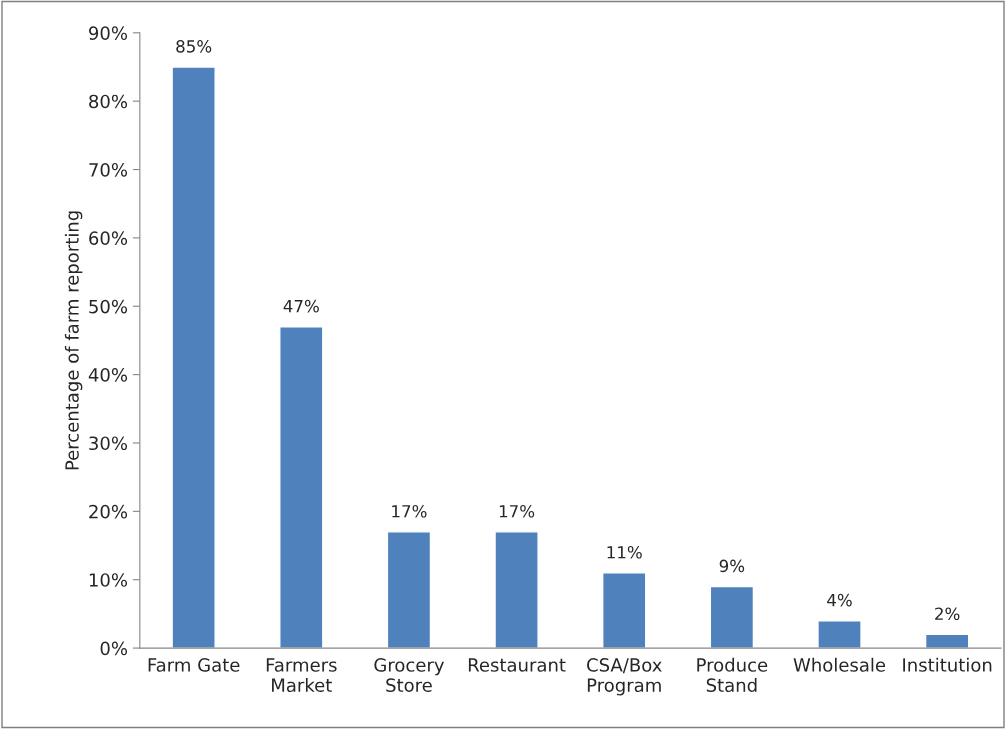 Image resolution: width=1006 pixels, height=729 pixels. Describe the element at coordinates (73, 340) in the screenshot. I see `y-axis-title: Percentage of farm reporting` at that location.